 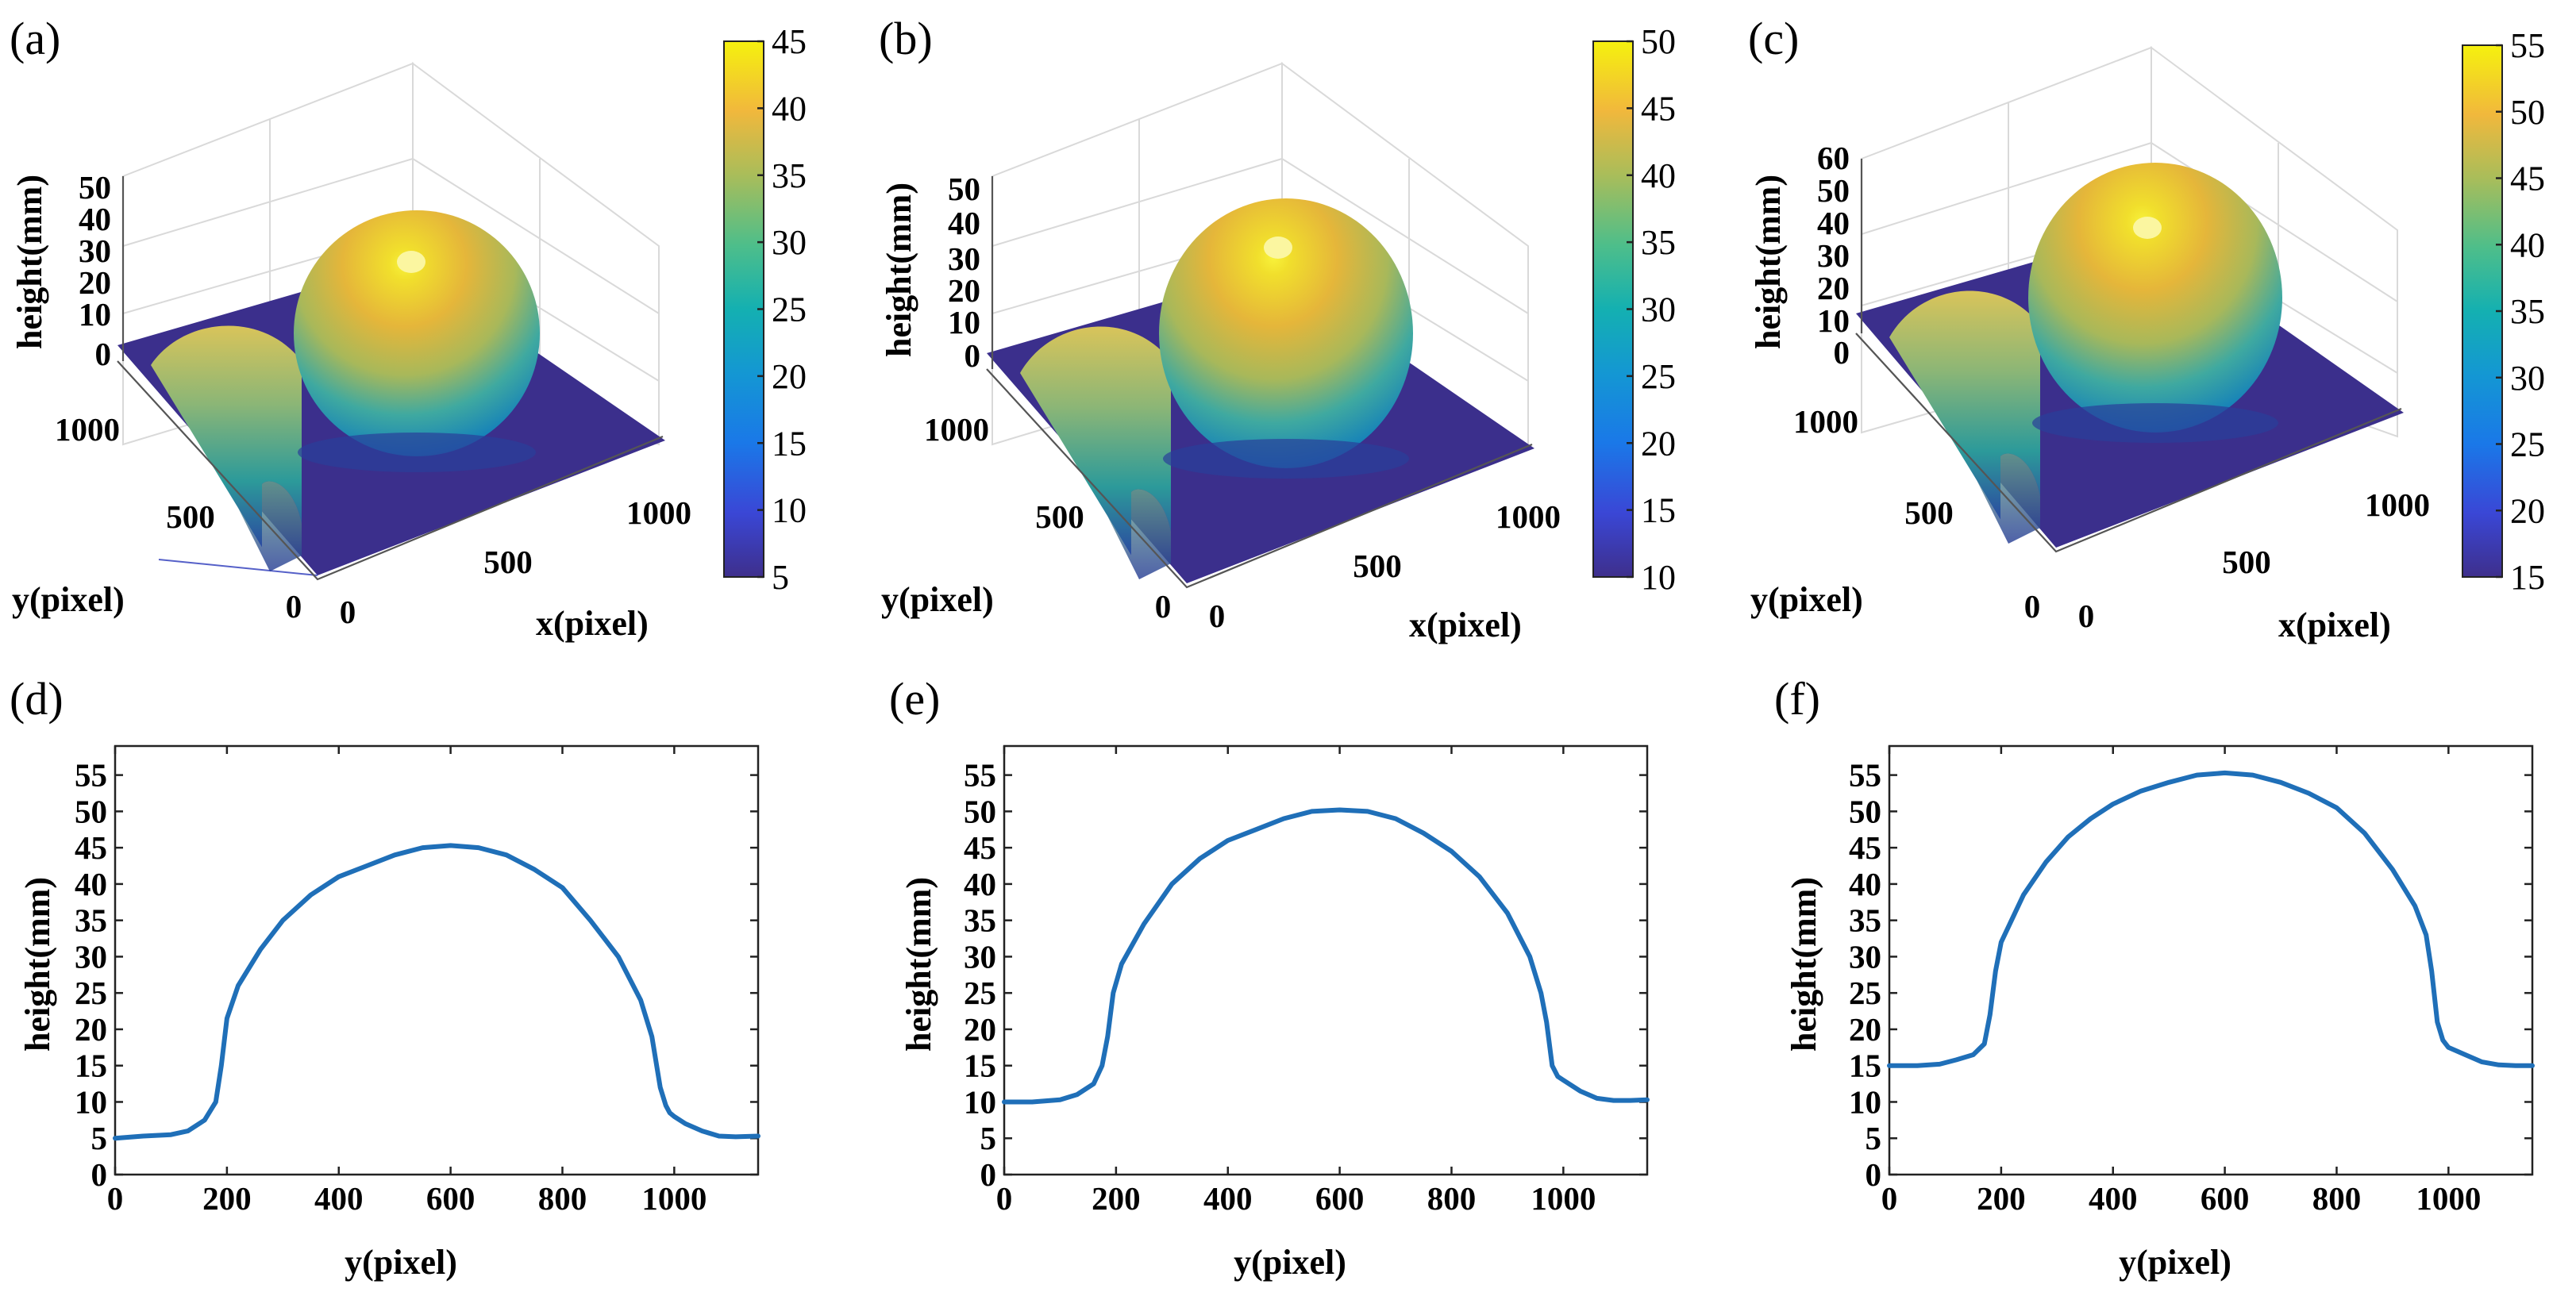 What do you see at coordinates (115, 1198) in the screenshot?
I see `x-tick-label: 0` at bounding box center [115, 1198].